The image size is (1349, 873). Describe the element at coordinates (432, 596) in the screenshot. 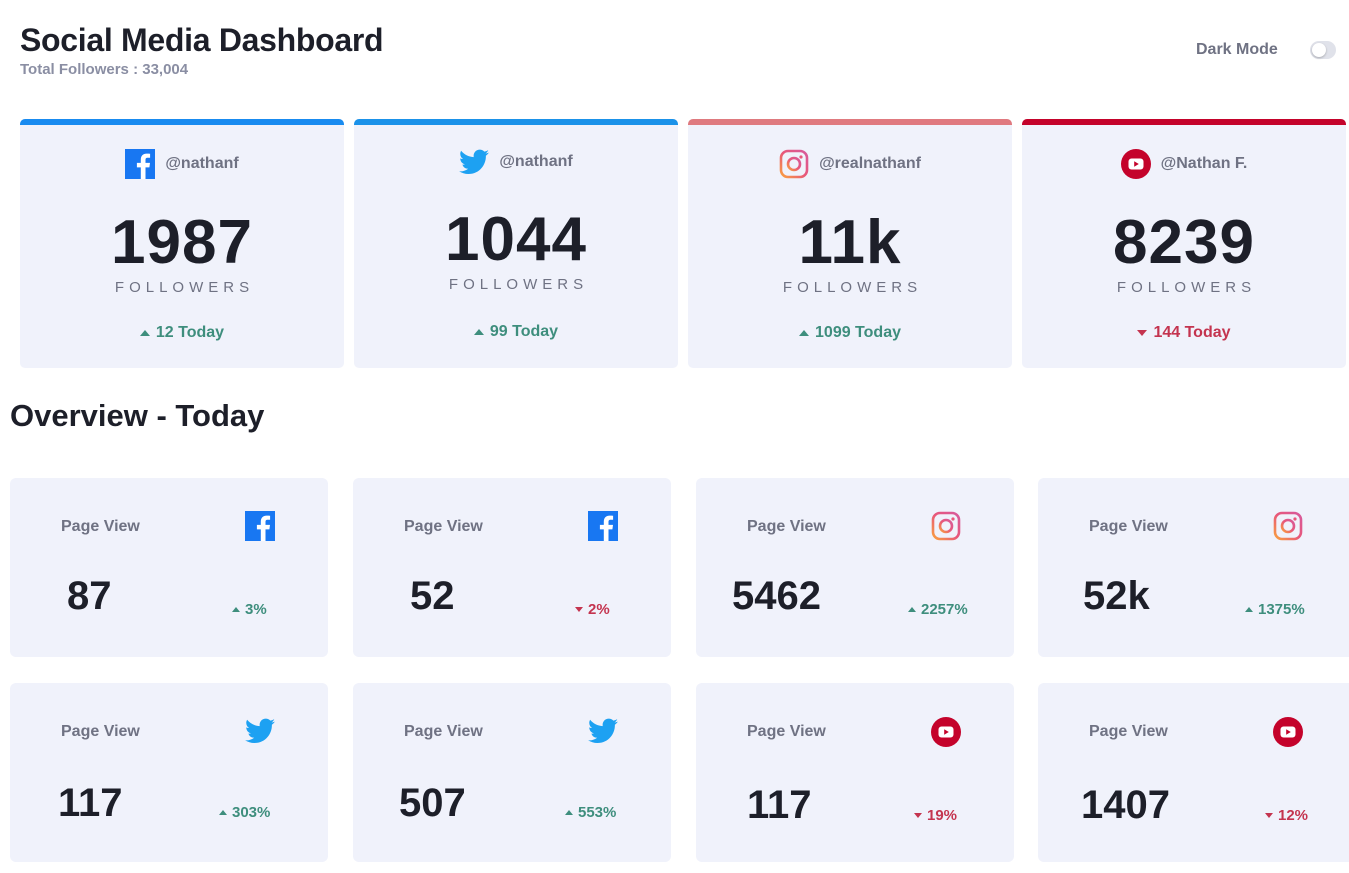

I see `tile-value: 52` at that location.